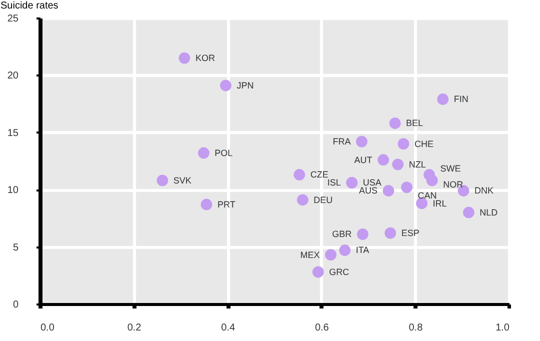  What do you see at coordinates (410, 233) in the screenshot?
I see `data-label: ESP` at bounding box center [410, 233].